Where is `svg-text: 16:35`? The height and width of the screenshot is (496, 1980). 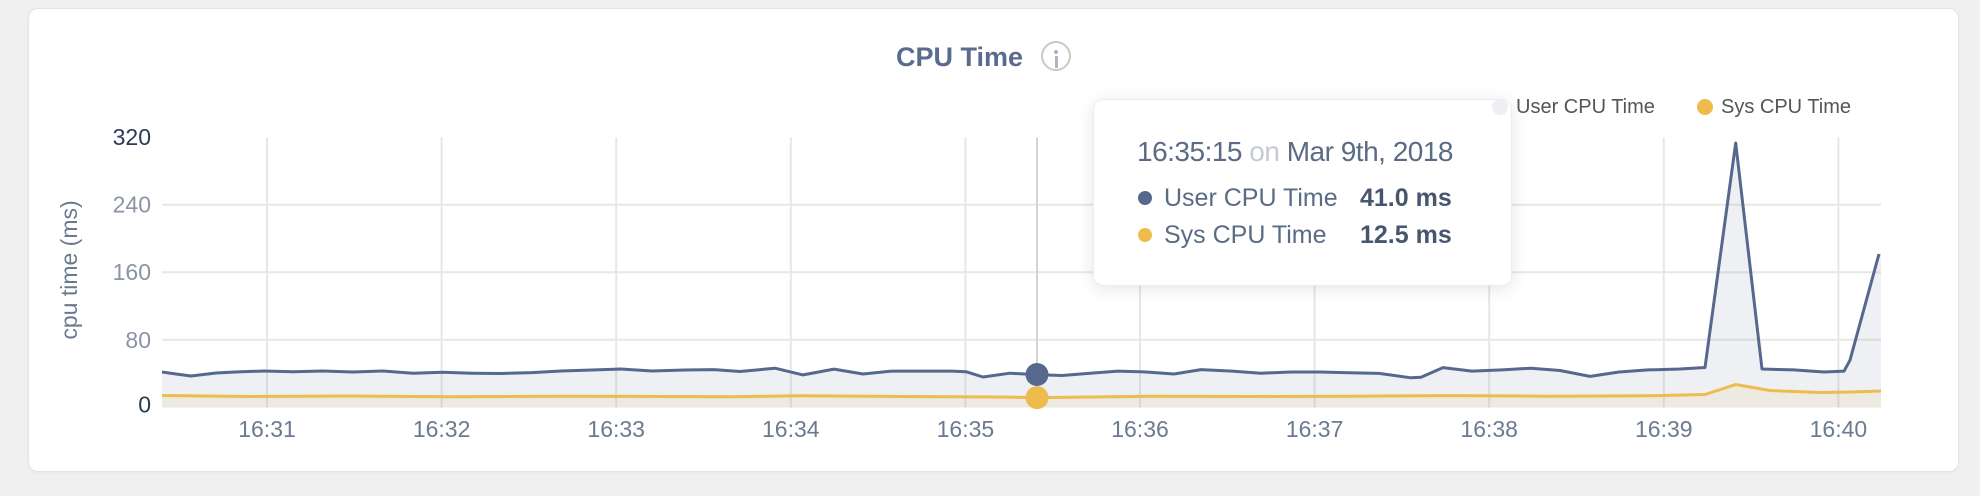
svg-text: 16:35 is located at coordinates (966, 429).